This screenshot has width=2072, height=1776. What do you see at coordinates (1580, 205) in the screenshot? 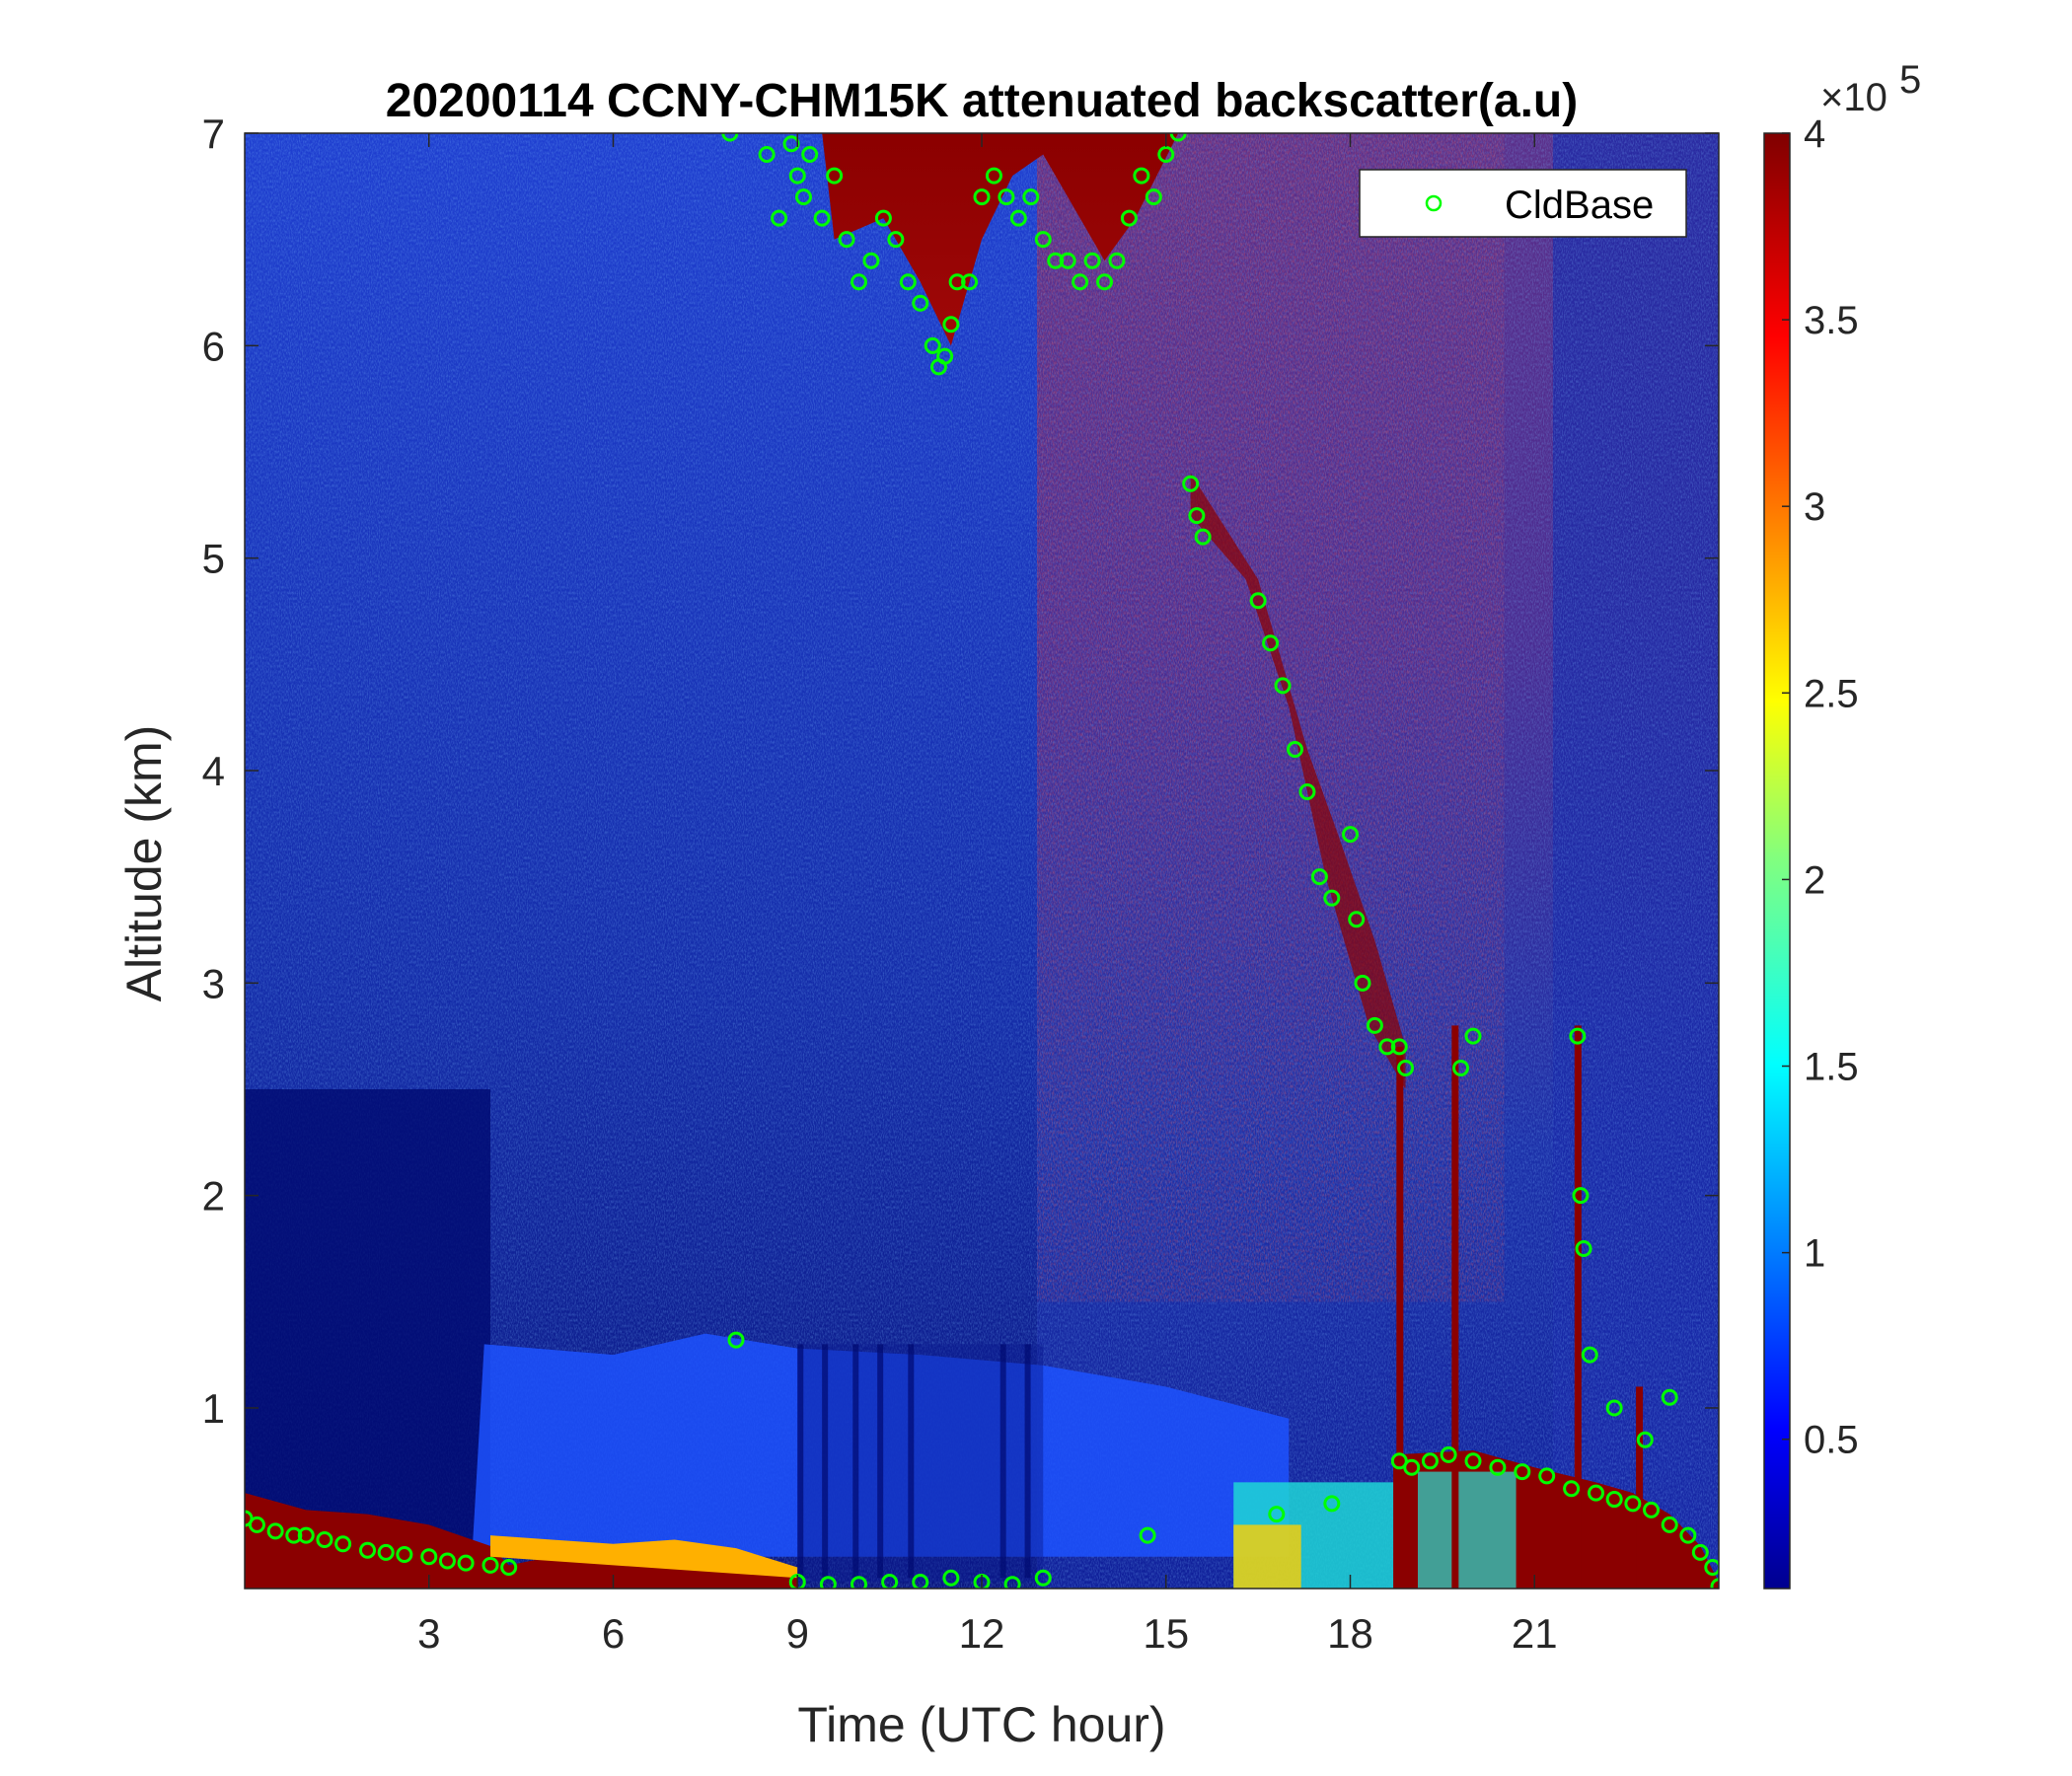
I see `legend-label-cldbase: CldBase` at bounding box center [1580, 205].